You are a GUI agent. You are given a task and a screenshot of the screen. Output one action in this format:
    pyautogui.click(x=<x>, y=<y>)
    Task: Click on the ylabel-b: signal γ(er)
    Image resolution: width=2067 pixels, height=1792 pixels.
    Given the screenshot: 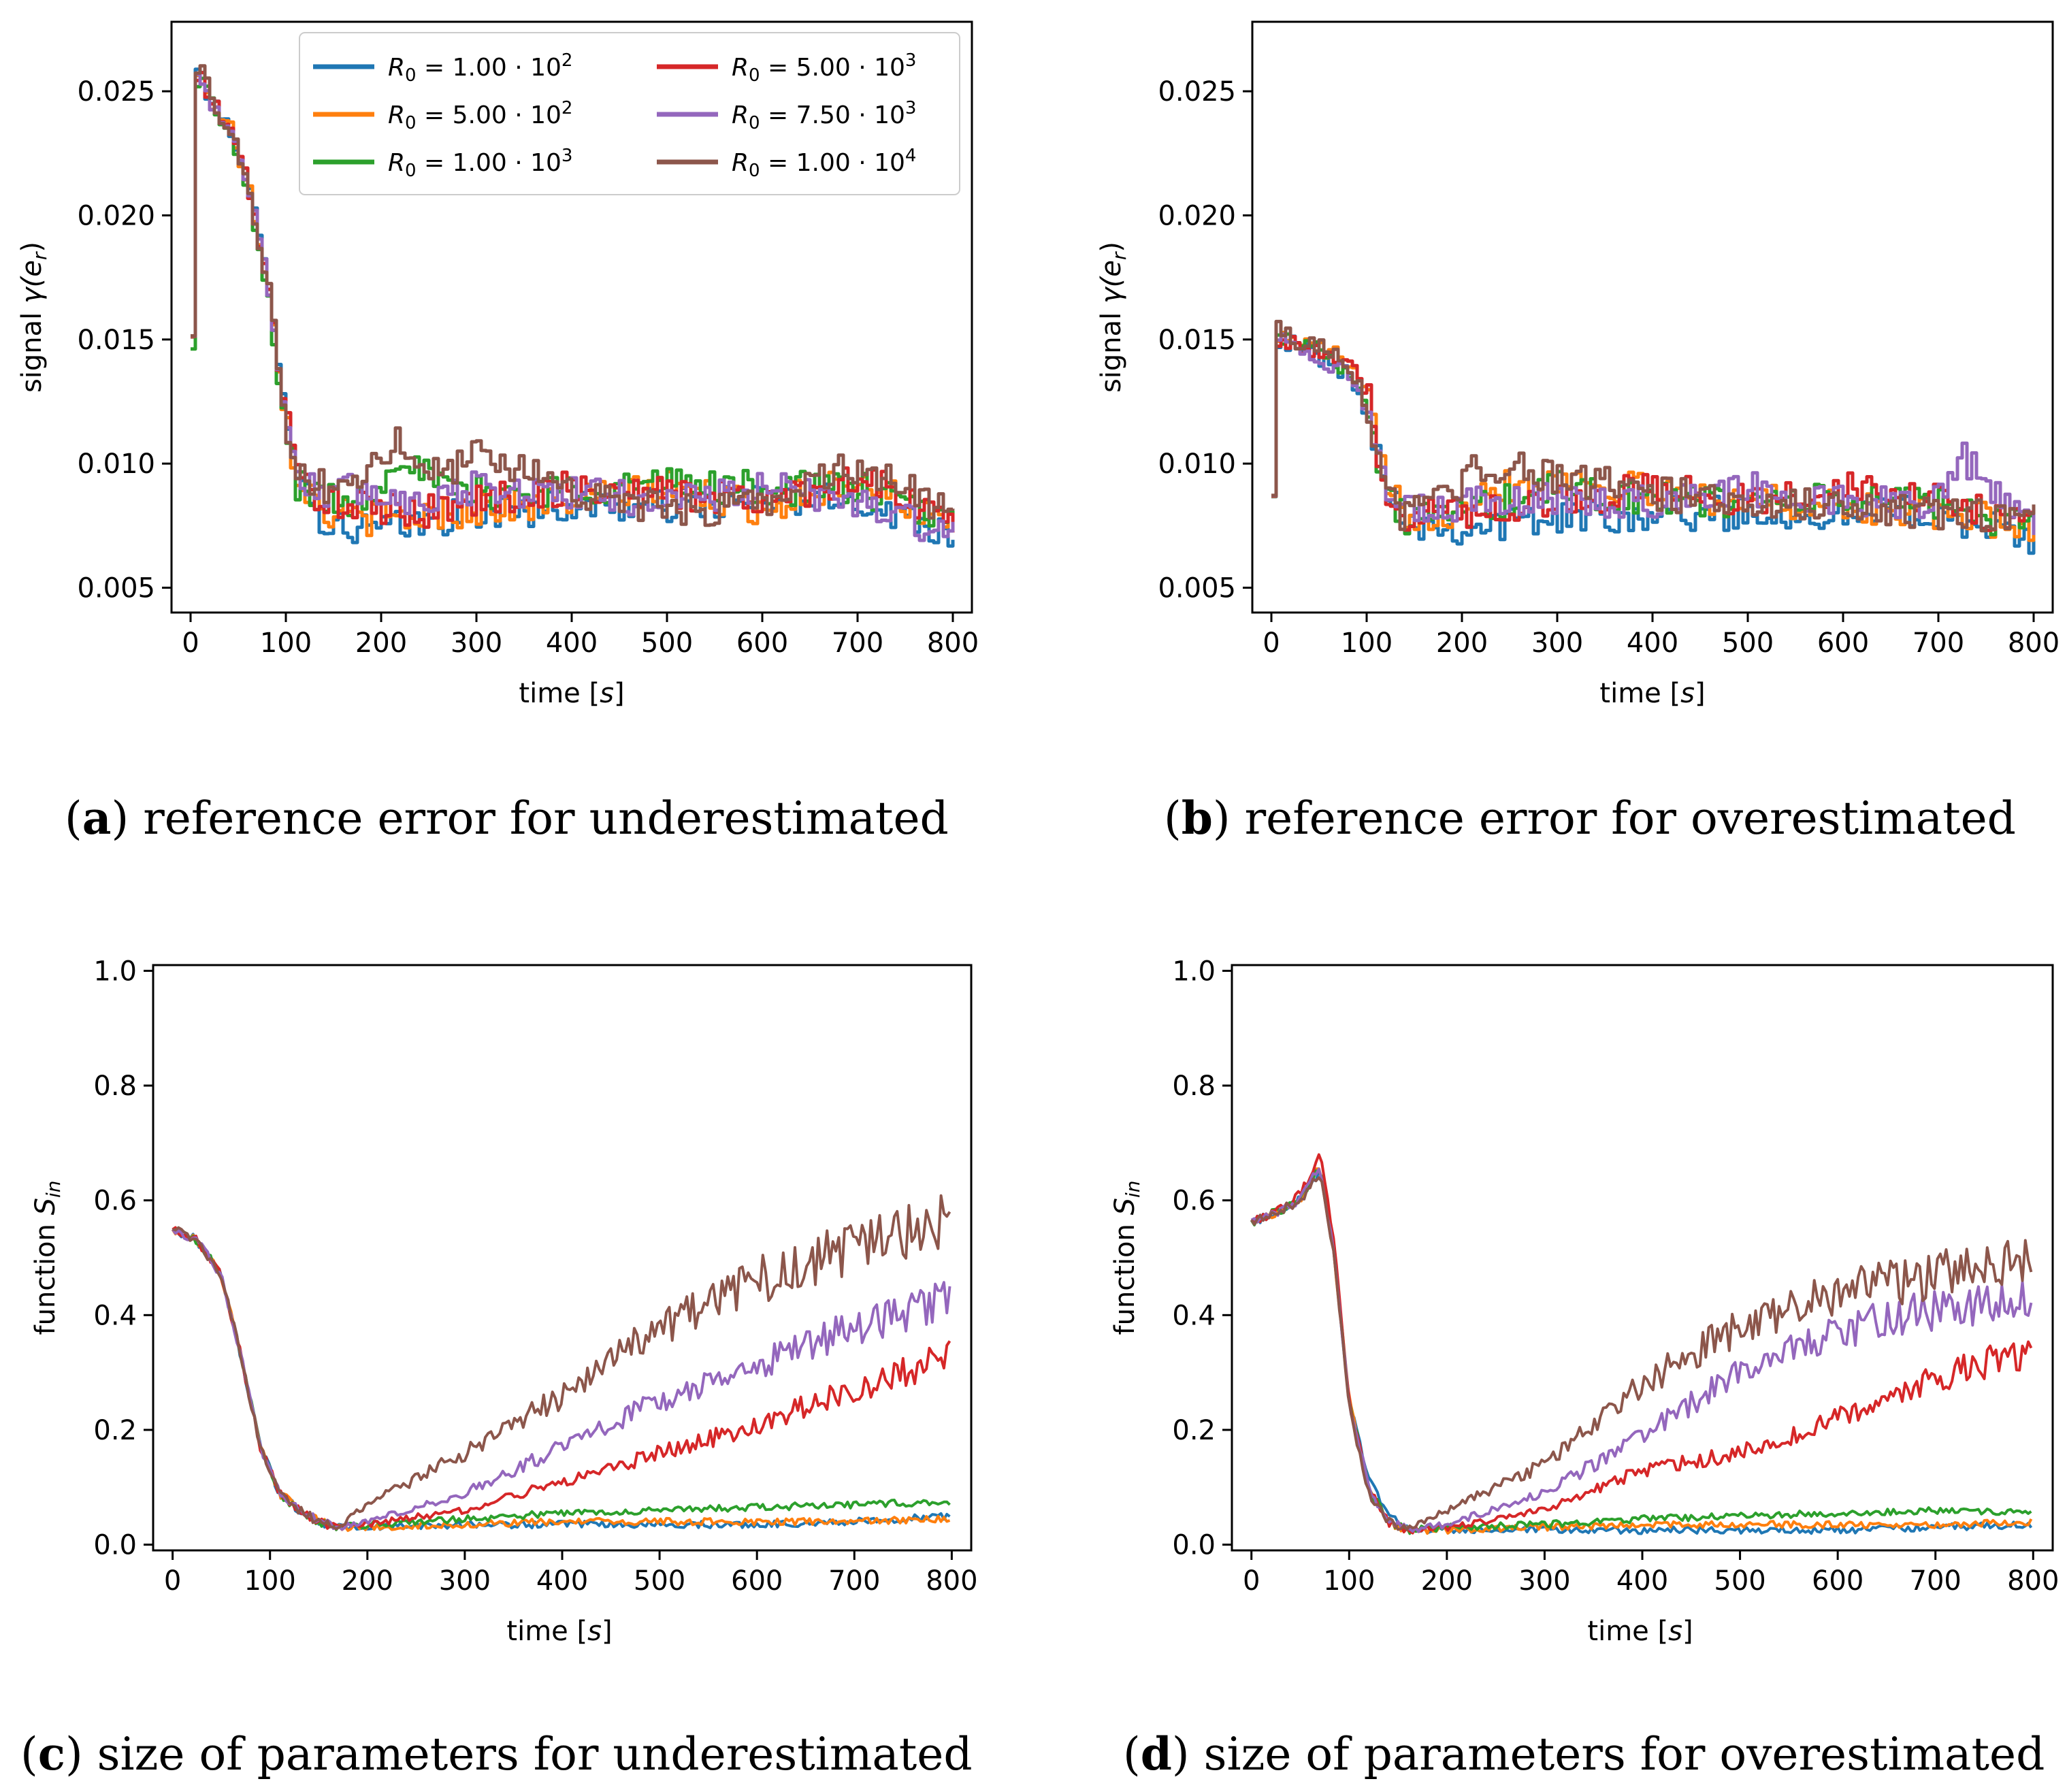 What is the action you would take?
    pyautogui.click(x=1113, y=317)
    